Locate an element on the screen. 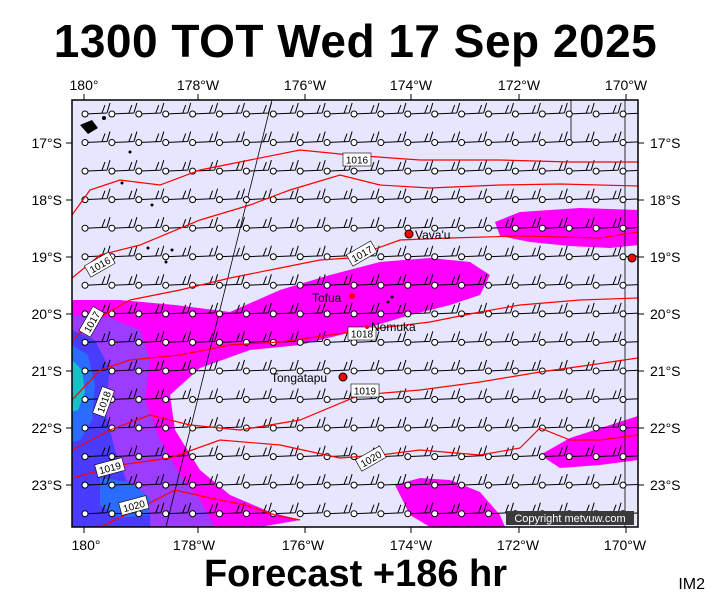 The width and height of the screenshot is (711, 600). place-tongatapu: Tongatapu is located at coordinates (309, 378).